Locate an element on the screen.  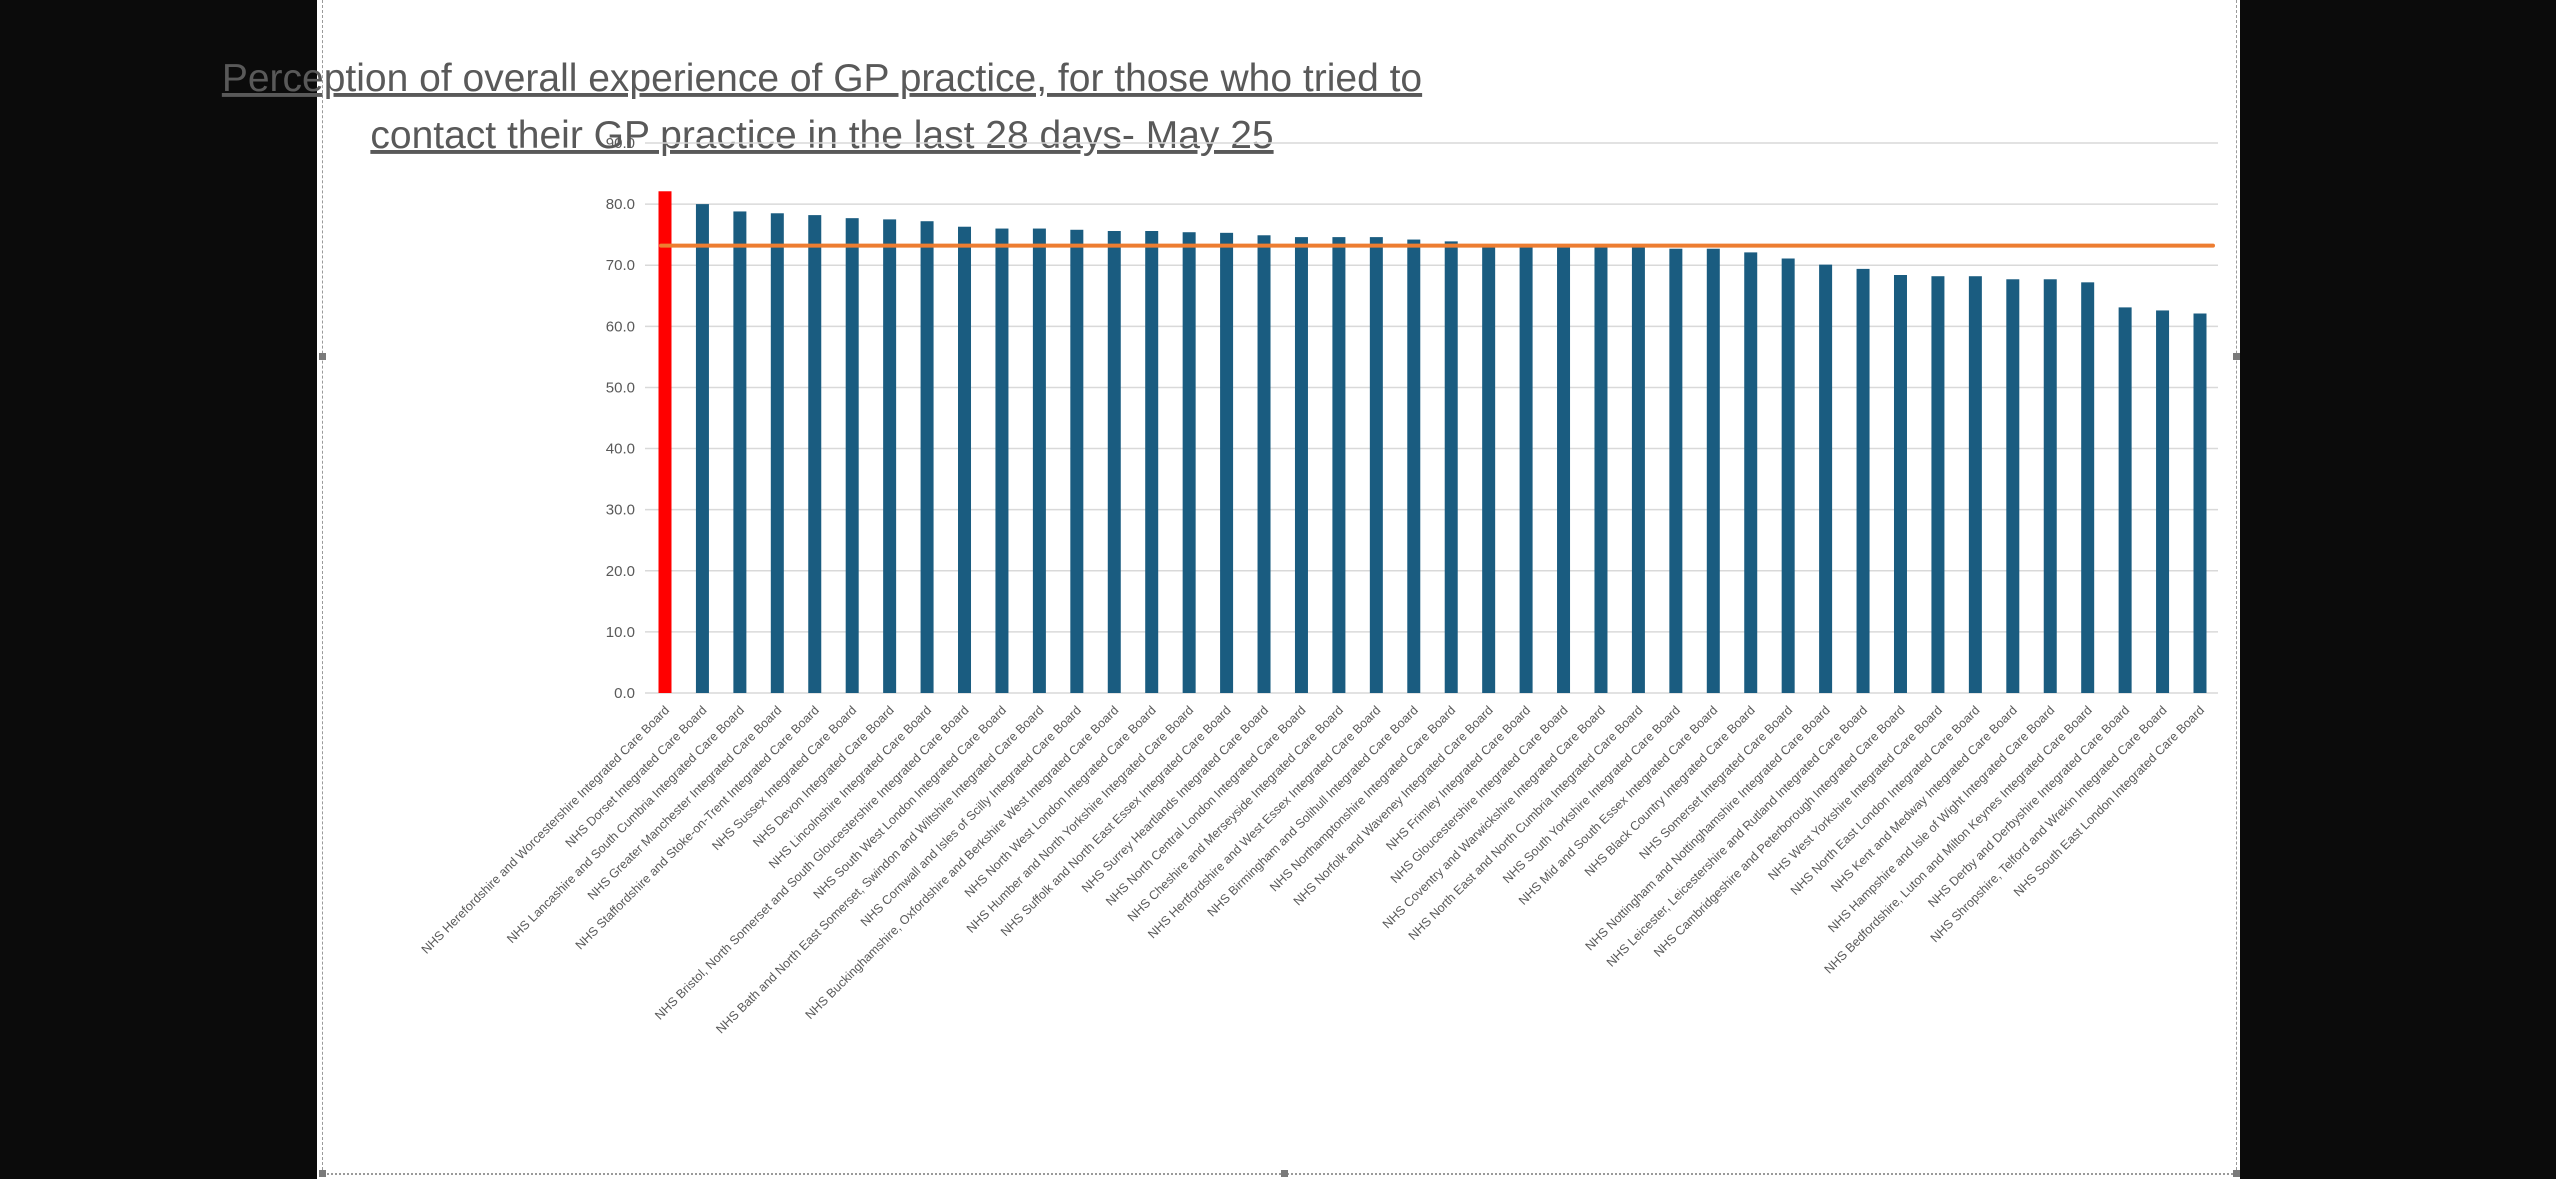
y-tick-label: 70.0 is located at coordinates (620, 265).